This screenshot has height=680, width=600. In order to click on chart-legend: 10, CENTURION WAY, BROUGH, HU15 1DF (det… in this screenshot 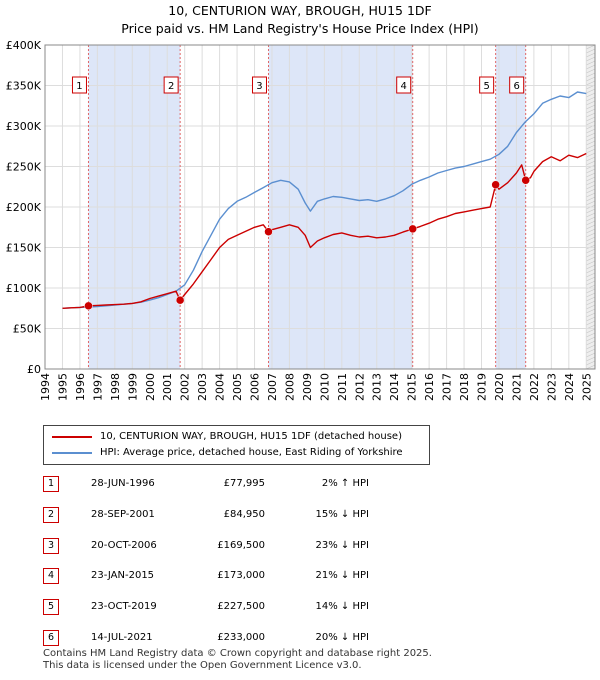, I will do `click(236, 445)`.